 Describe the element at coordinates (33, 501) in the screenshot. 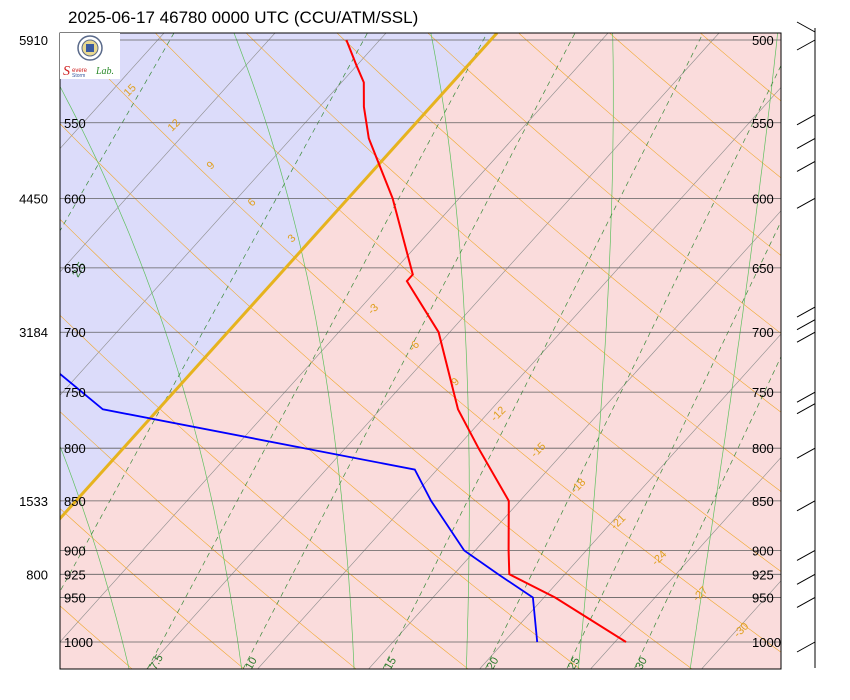

I see `height-label: 1533` at that location.